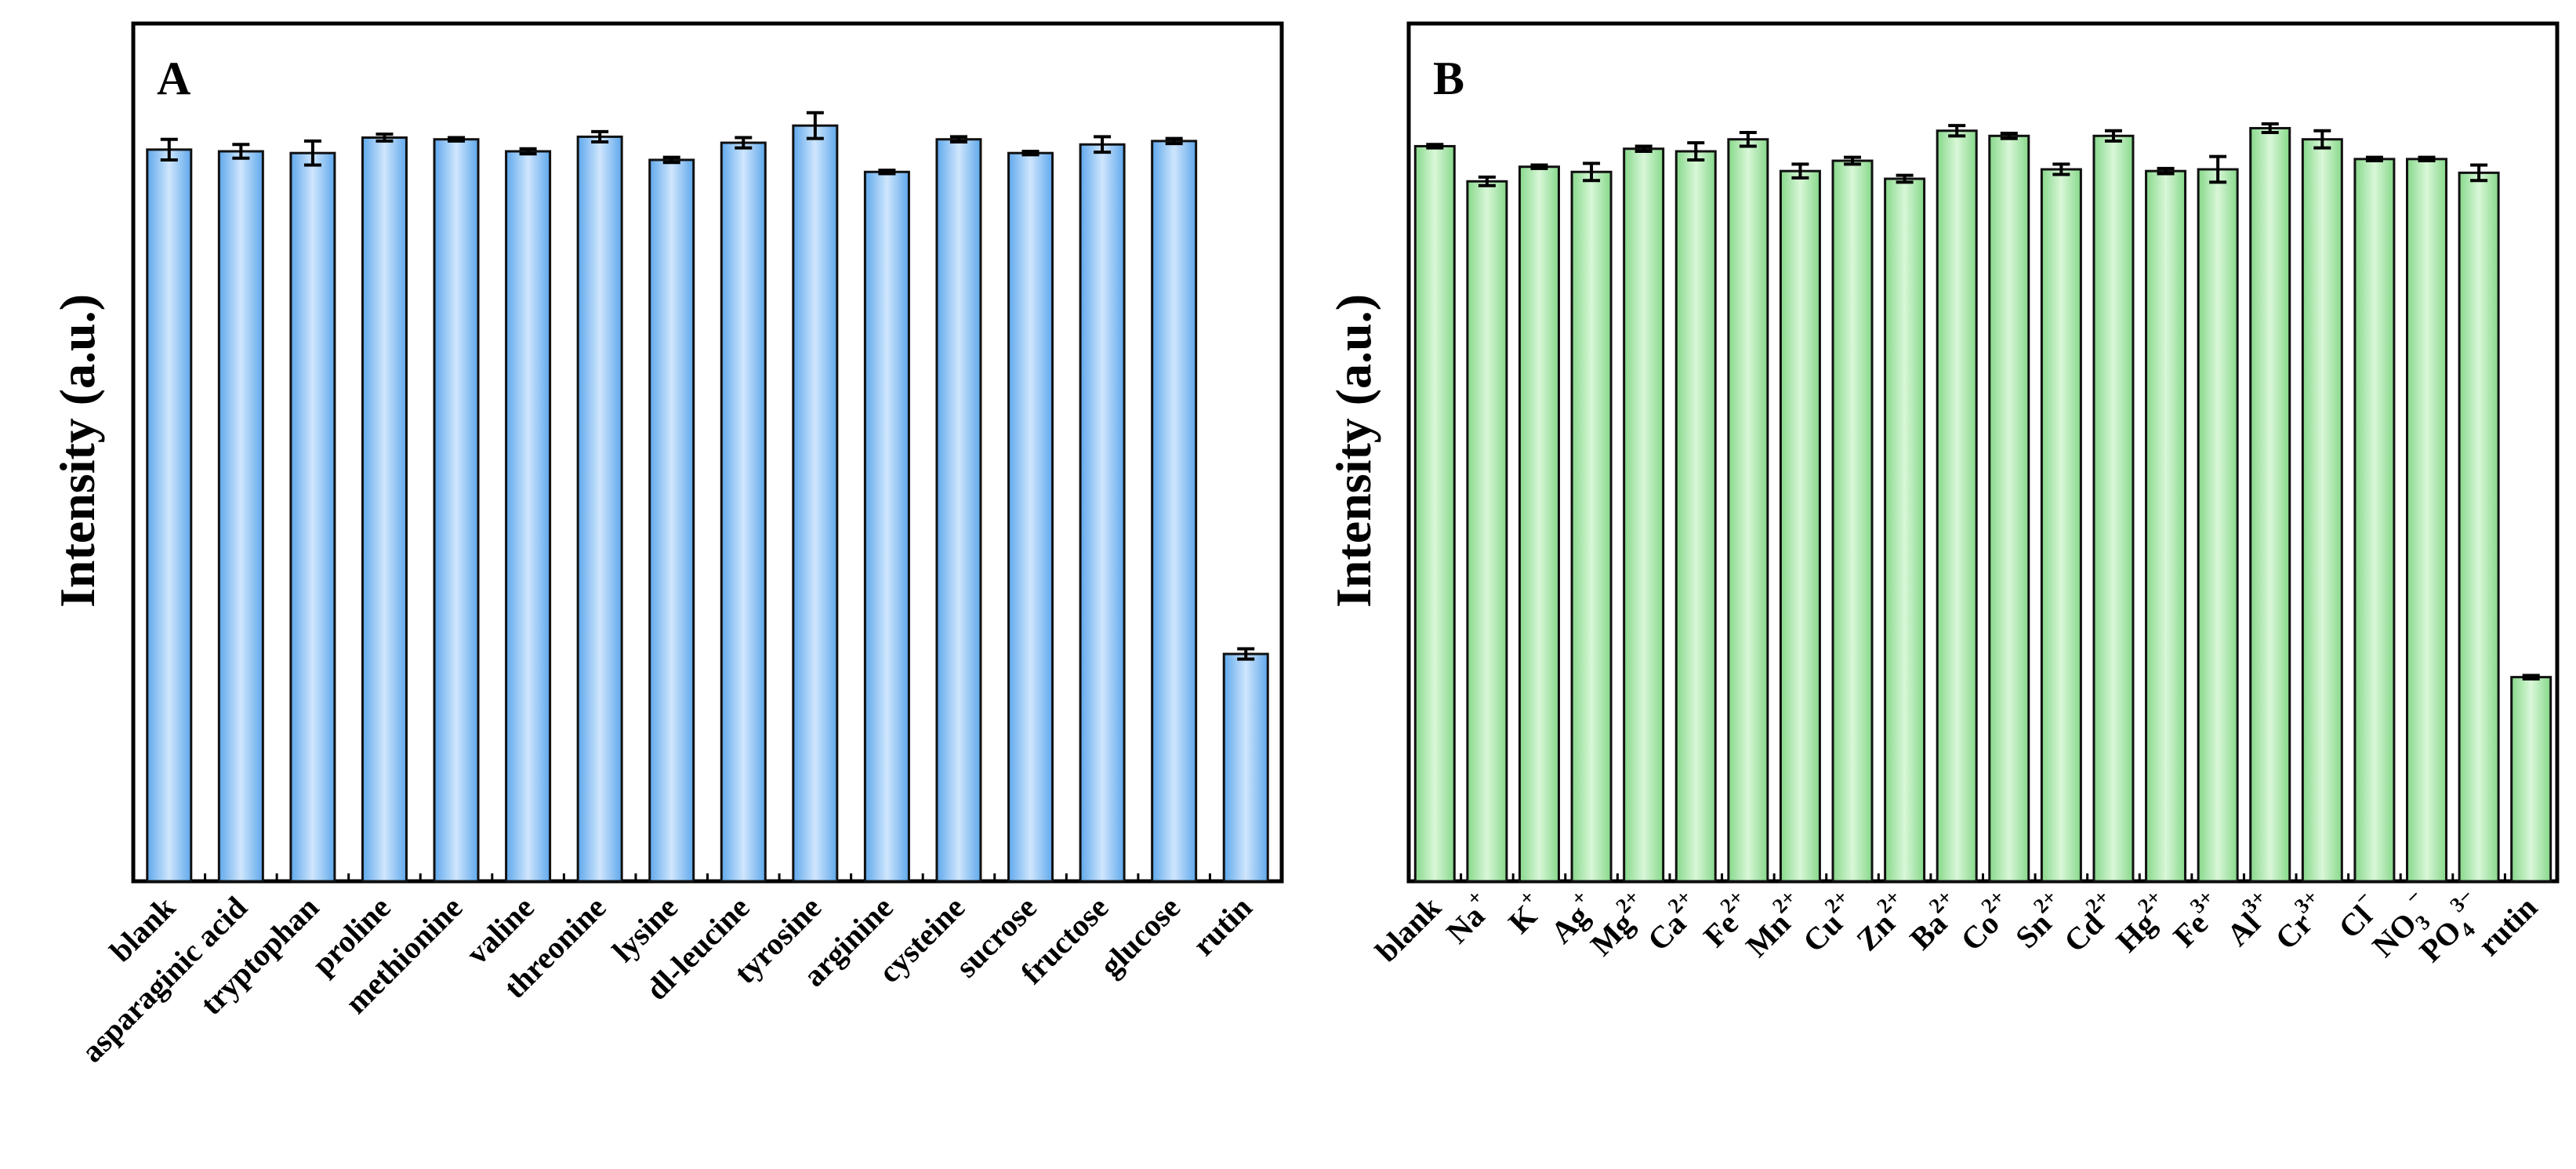  Describe the element at coordinates (1672, 921) in the screenshot. I see `x-tick-label: Ca2+` at that location.